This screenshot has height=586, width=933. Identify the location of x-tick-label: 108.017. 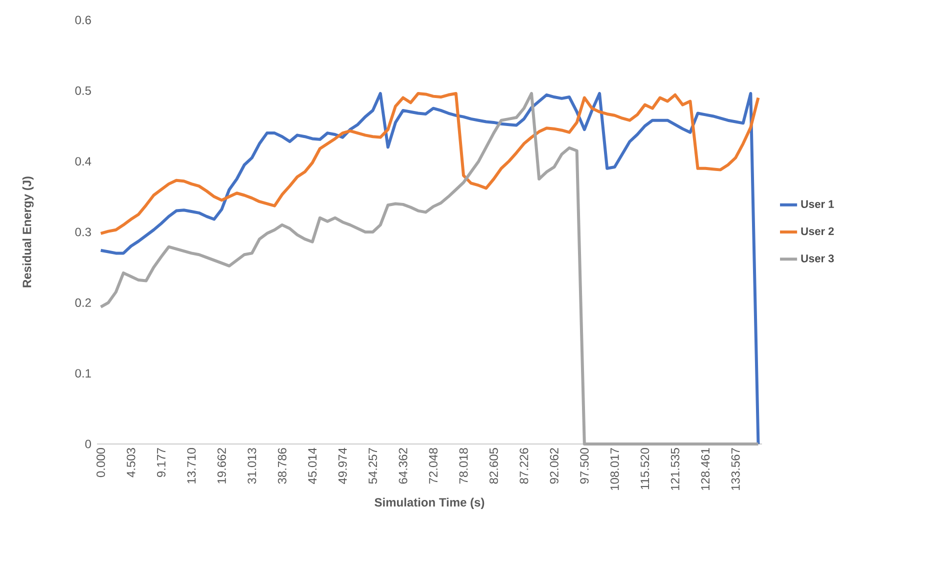
(614, 469).